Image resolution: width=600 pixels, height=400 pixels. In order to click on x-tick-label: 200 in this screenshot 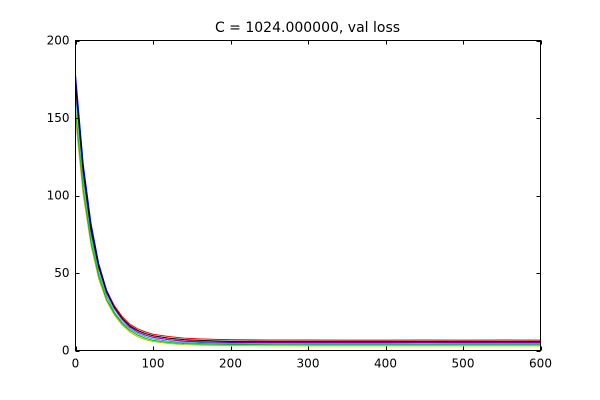, I will do `click(230, 364)`.